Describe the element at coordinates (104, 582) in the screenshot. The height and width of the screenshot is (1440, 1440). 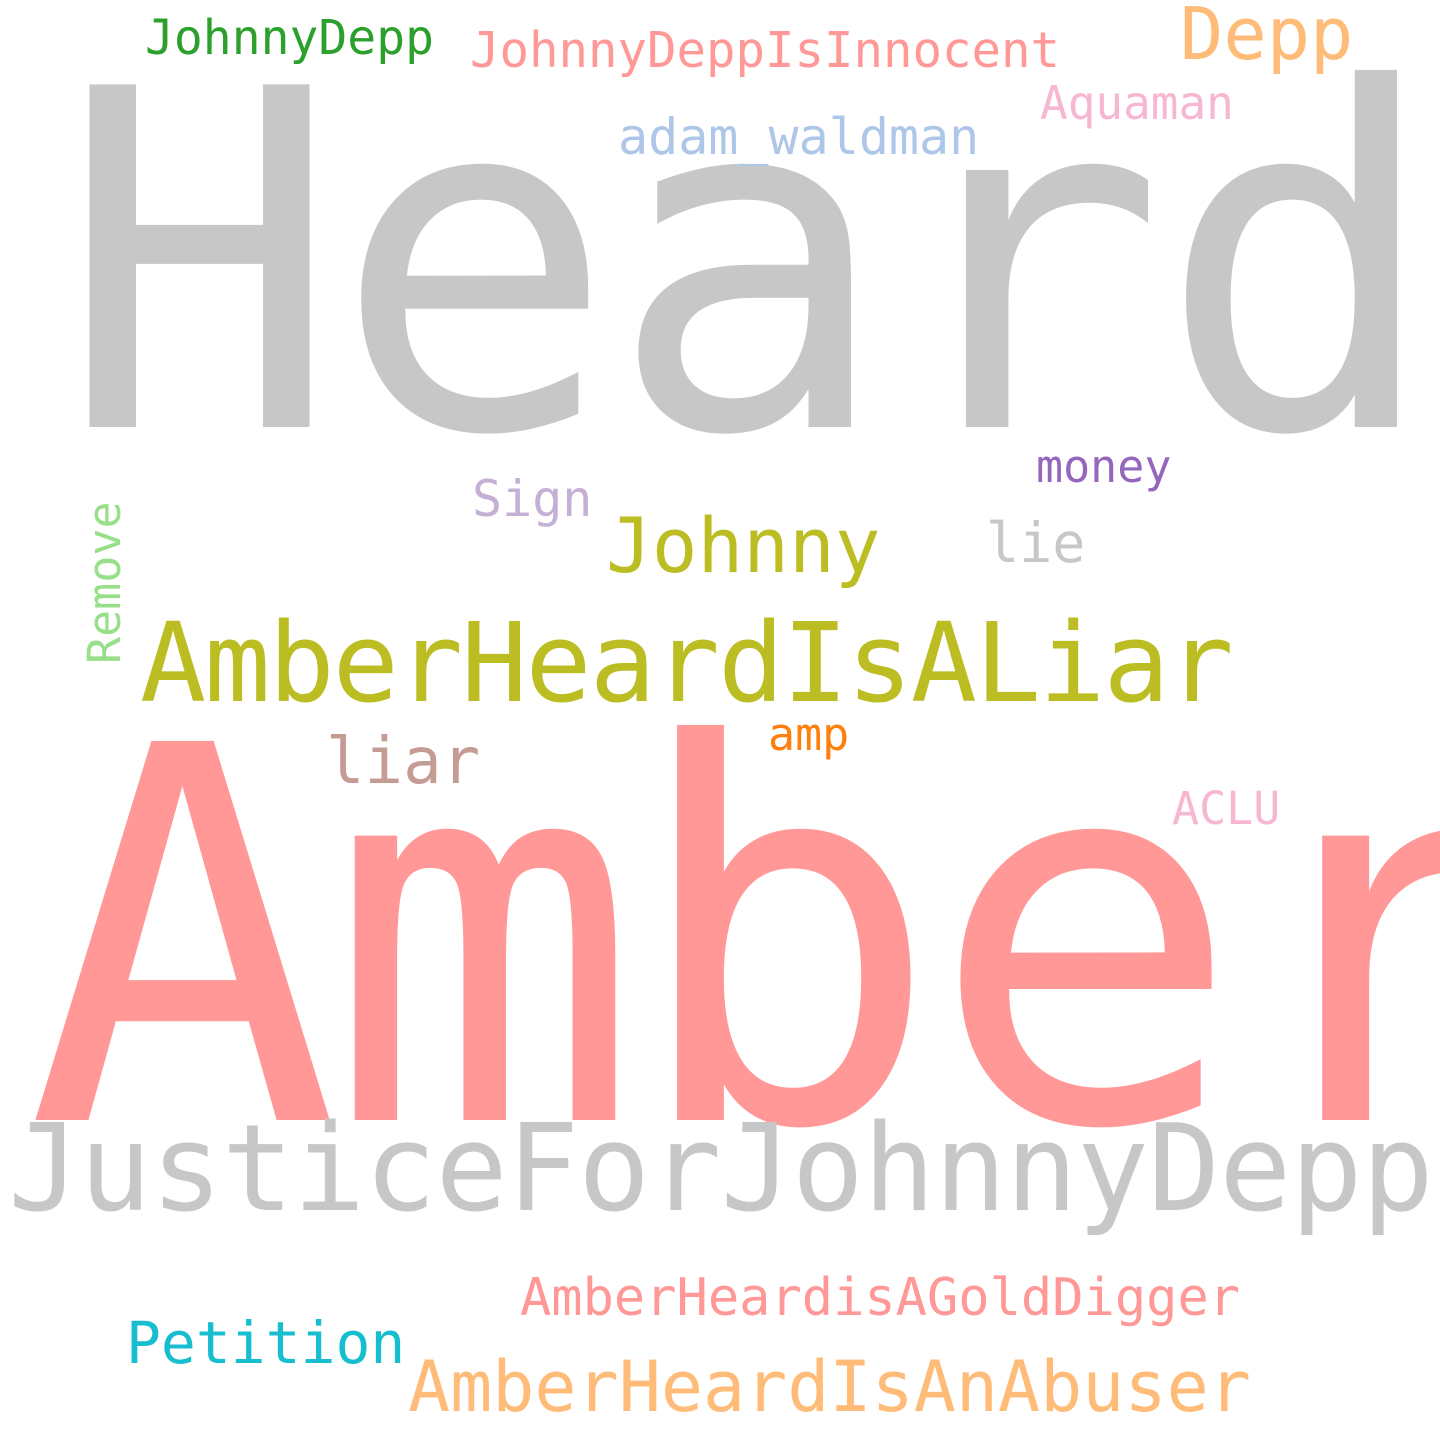
I see `word-remove: Remove` at that location.